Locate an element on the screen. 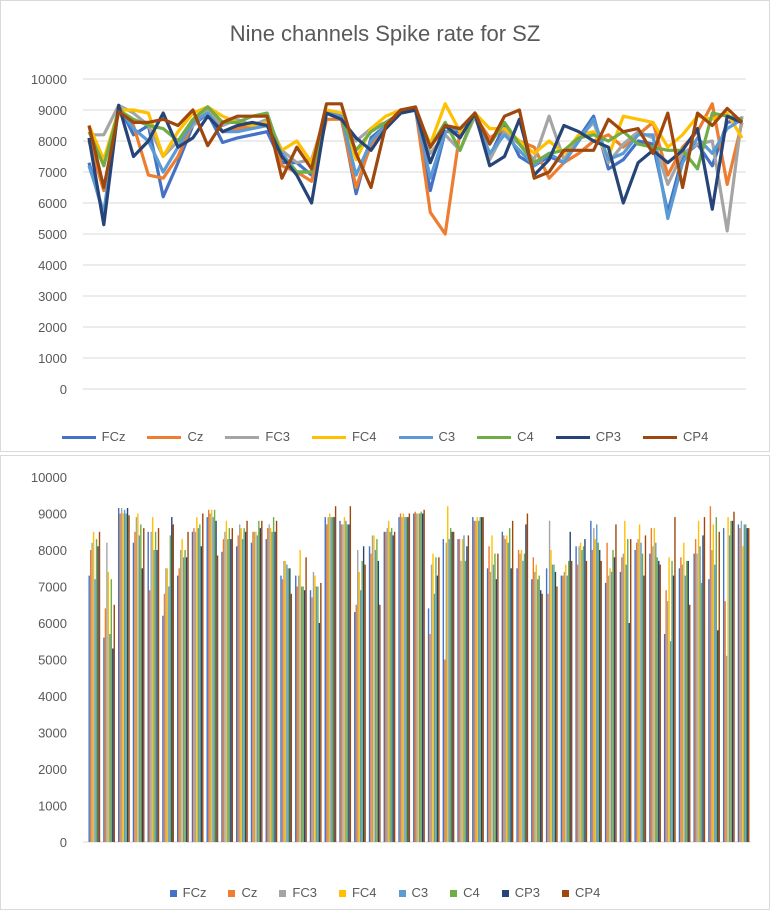  line-legend: FCz Cz FC3 FC4 C3 C4 CP3 CP4 is located at coordinates (385, 431).